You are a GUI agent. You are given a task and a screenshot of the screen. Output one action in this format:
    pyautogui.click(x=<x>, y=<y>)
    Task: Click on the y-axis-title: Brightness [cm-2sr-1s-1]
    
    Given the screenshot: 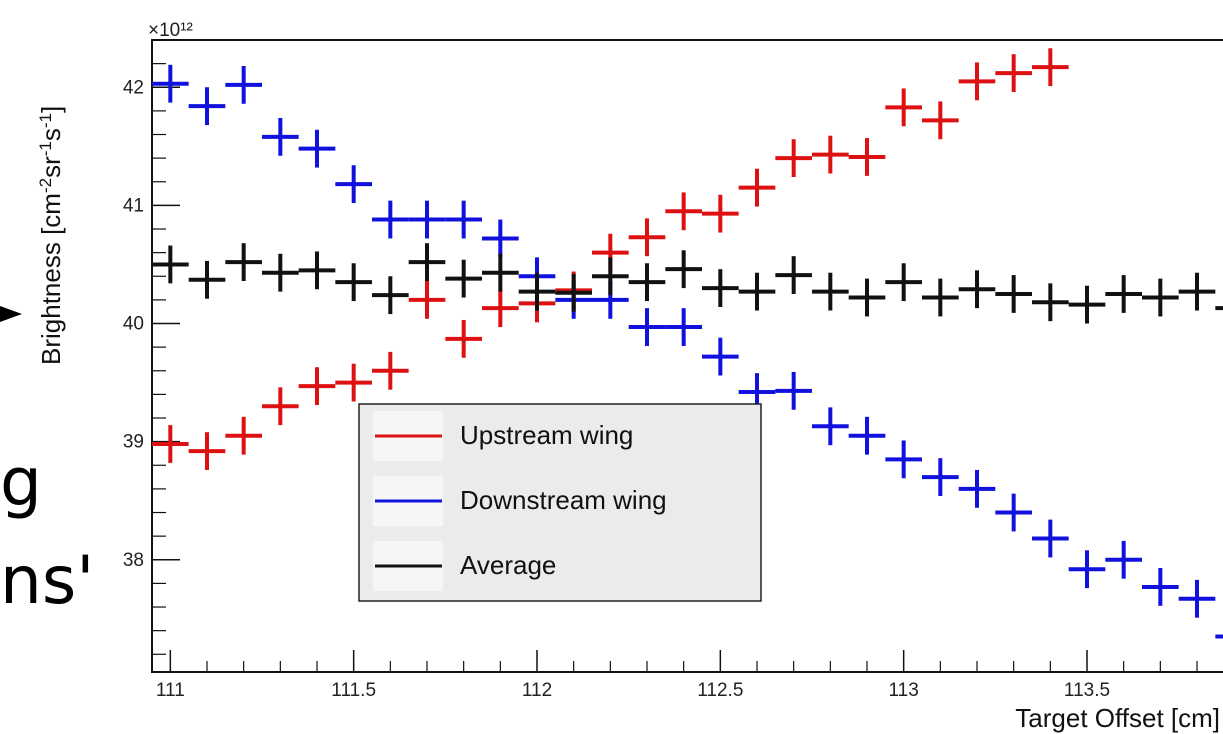 What is the action you would take?
    pyautogui.click(x=51, y=235)
    